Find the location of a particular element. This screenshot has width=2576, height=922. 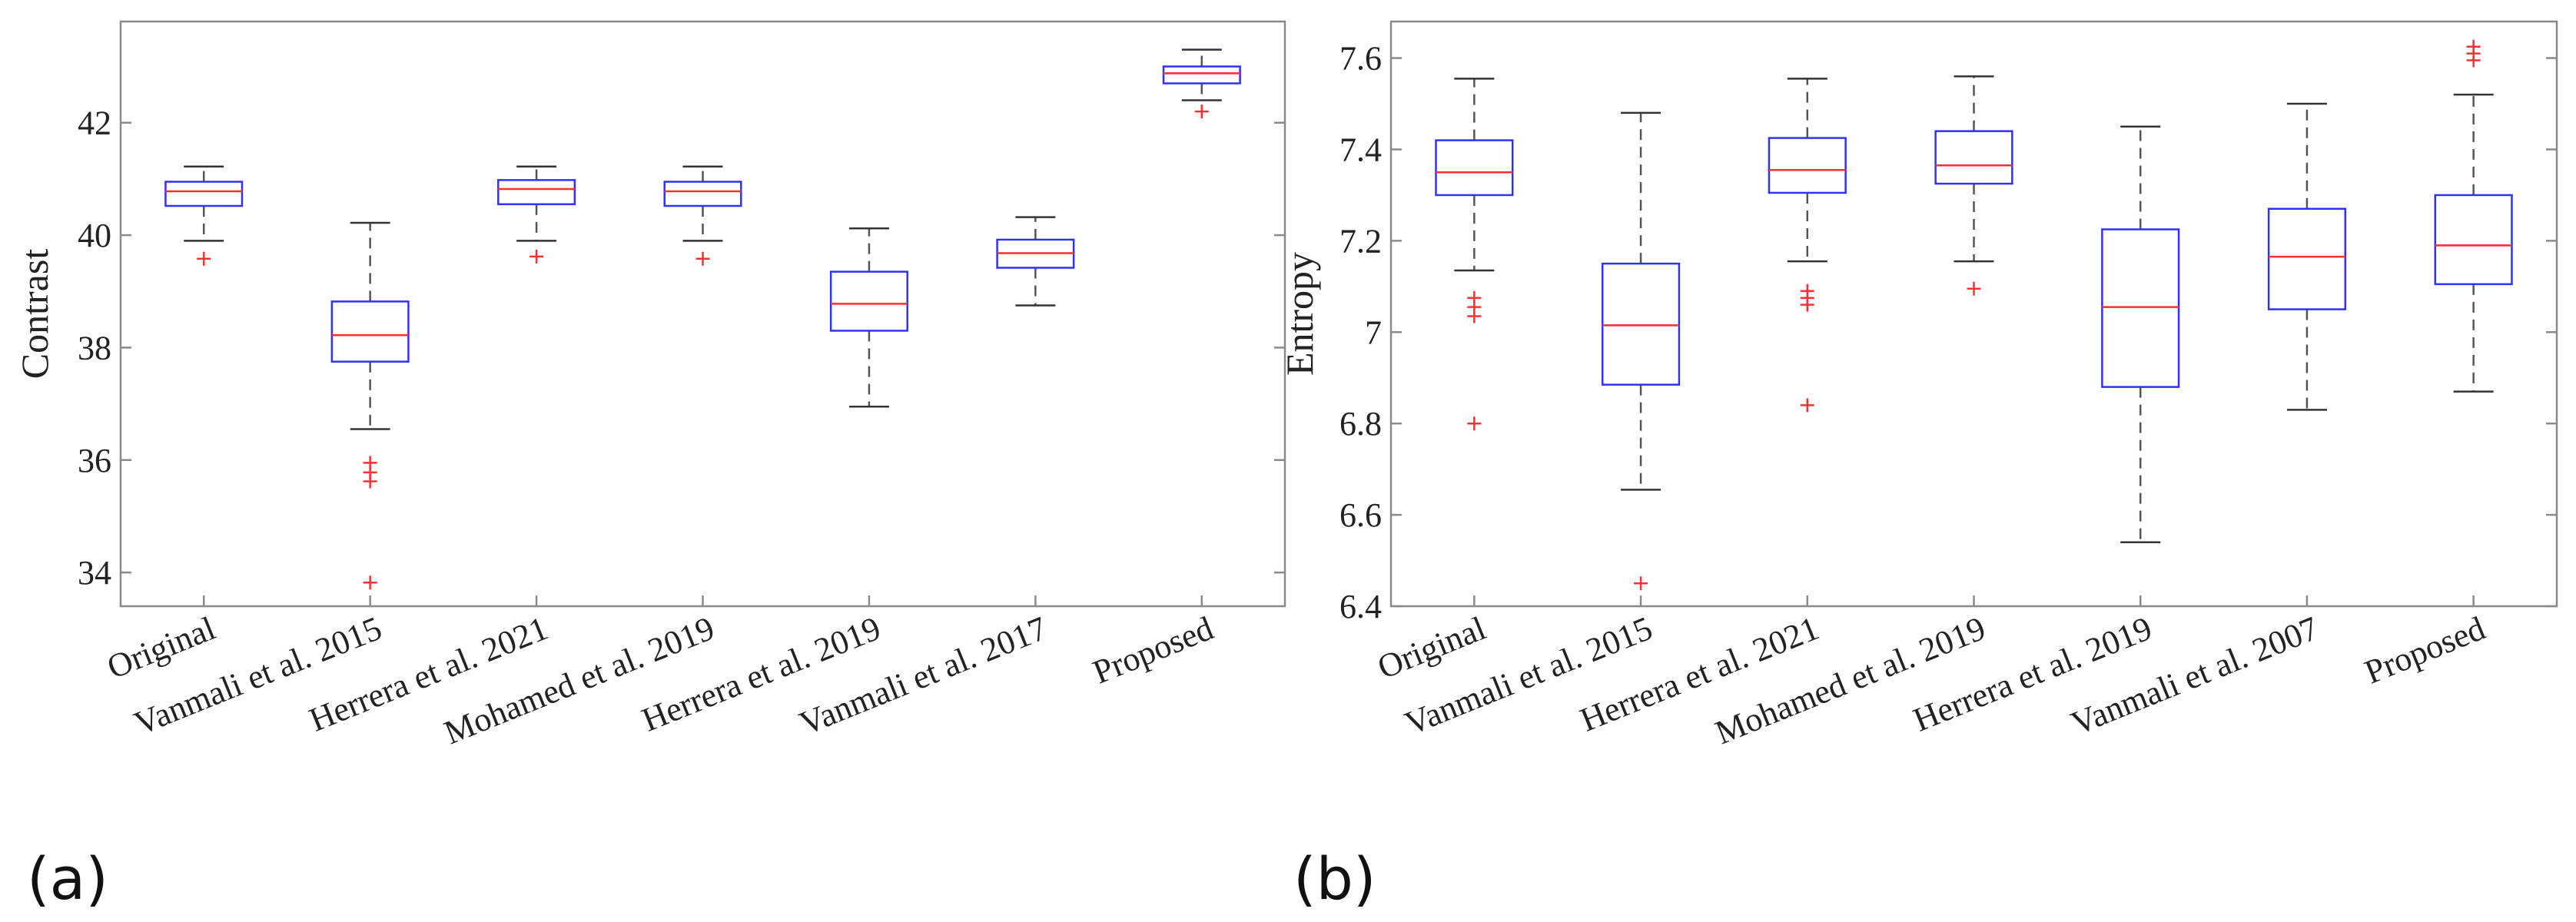

contrast-y-tick-label: 34 is located at coordinates (94, 573).